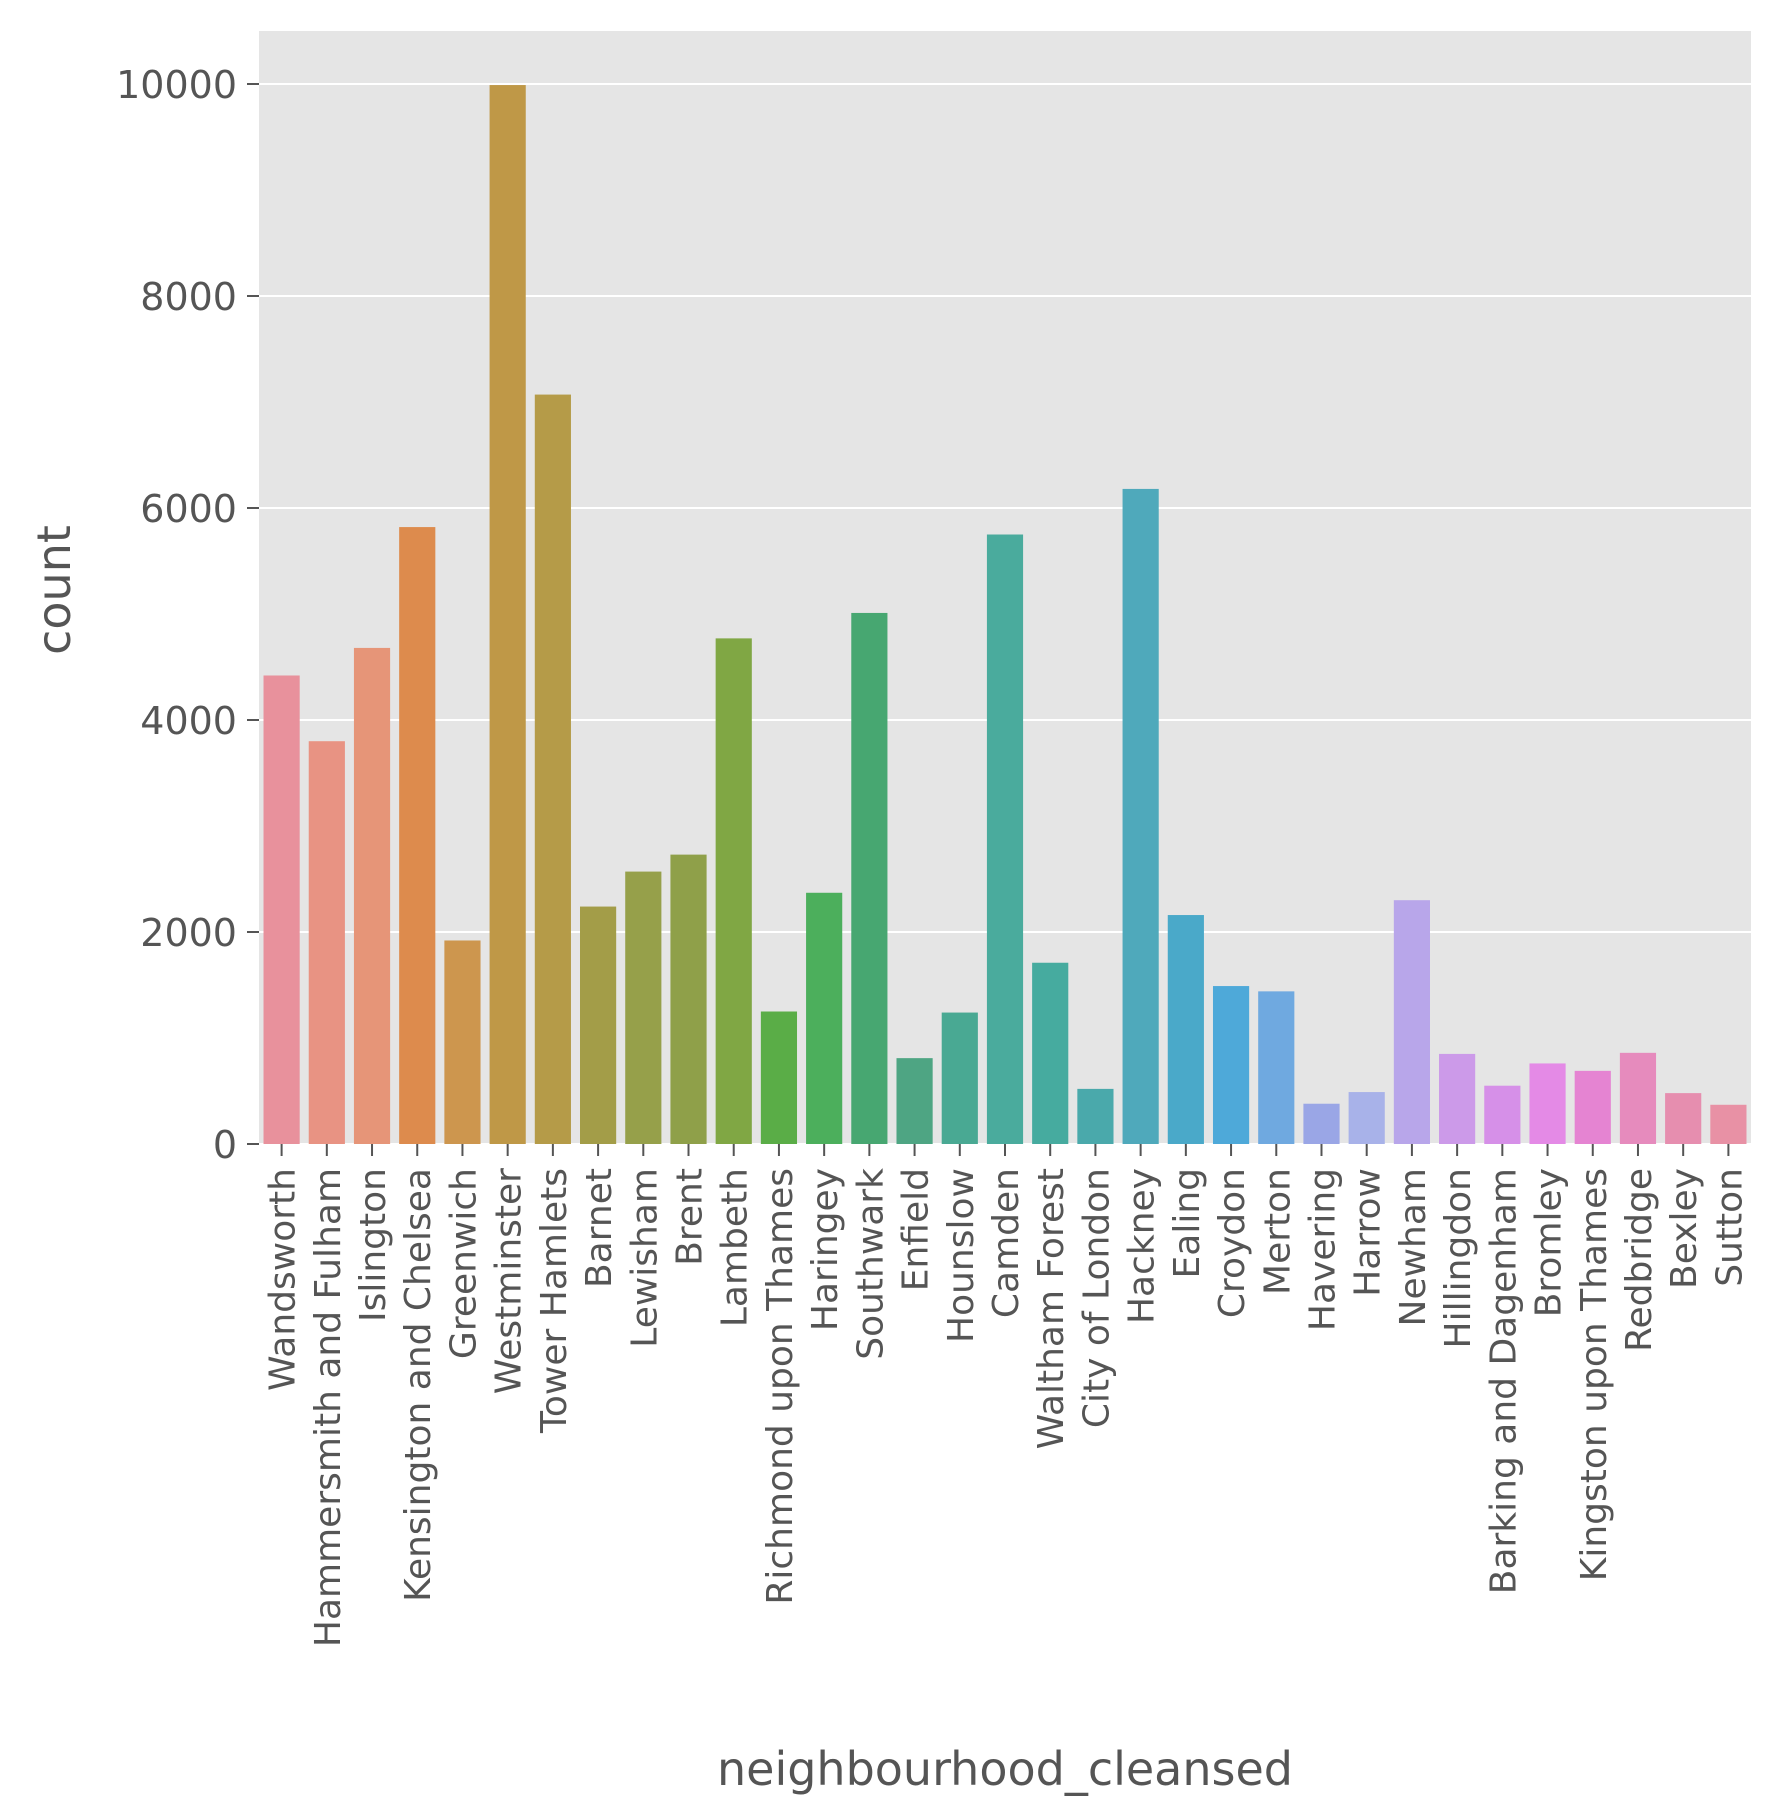  Describe the element at coordinates (1683, 1118) in the screenshot. I see `bar-bexley` at that location.